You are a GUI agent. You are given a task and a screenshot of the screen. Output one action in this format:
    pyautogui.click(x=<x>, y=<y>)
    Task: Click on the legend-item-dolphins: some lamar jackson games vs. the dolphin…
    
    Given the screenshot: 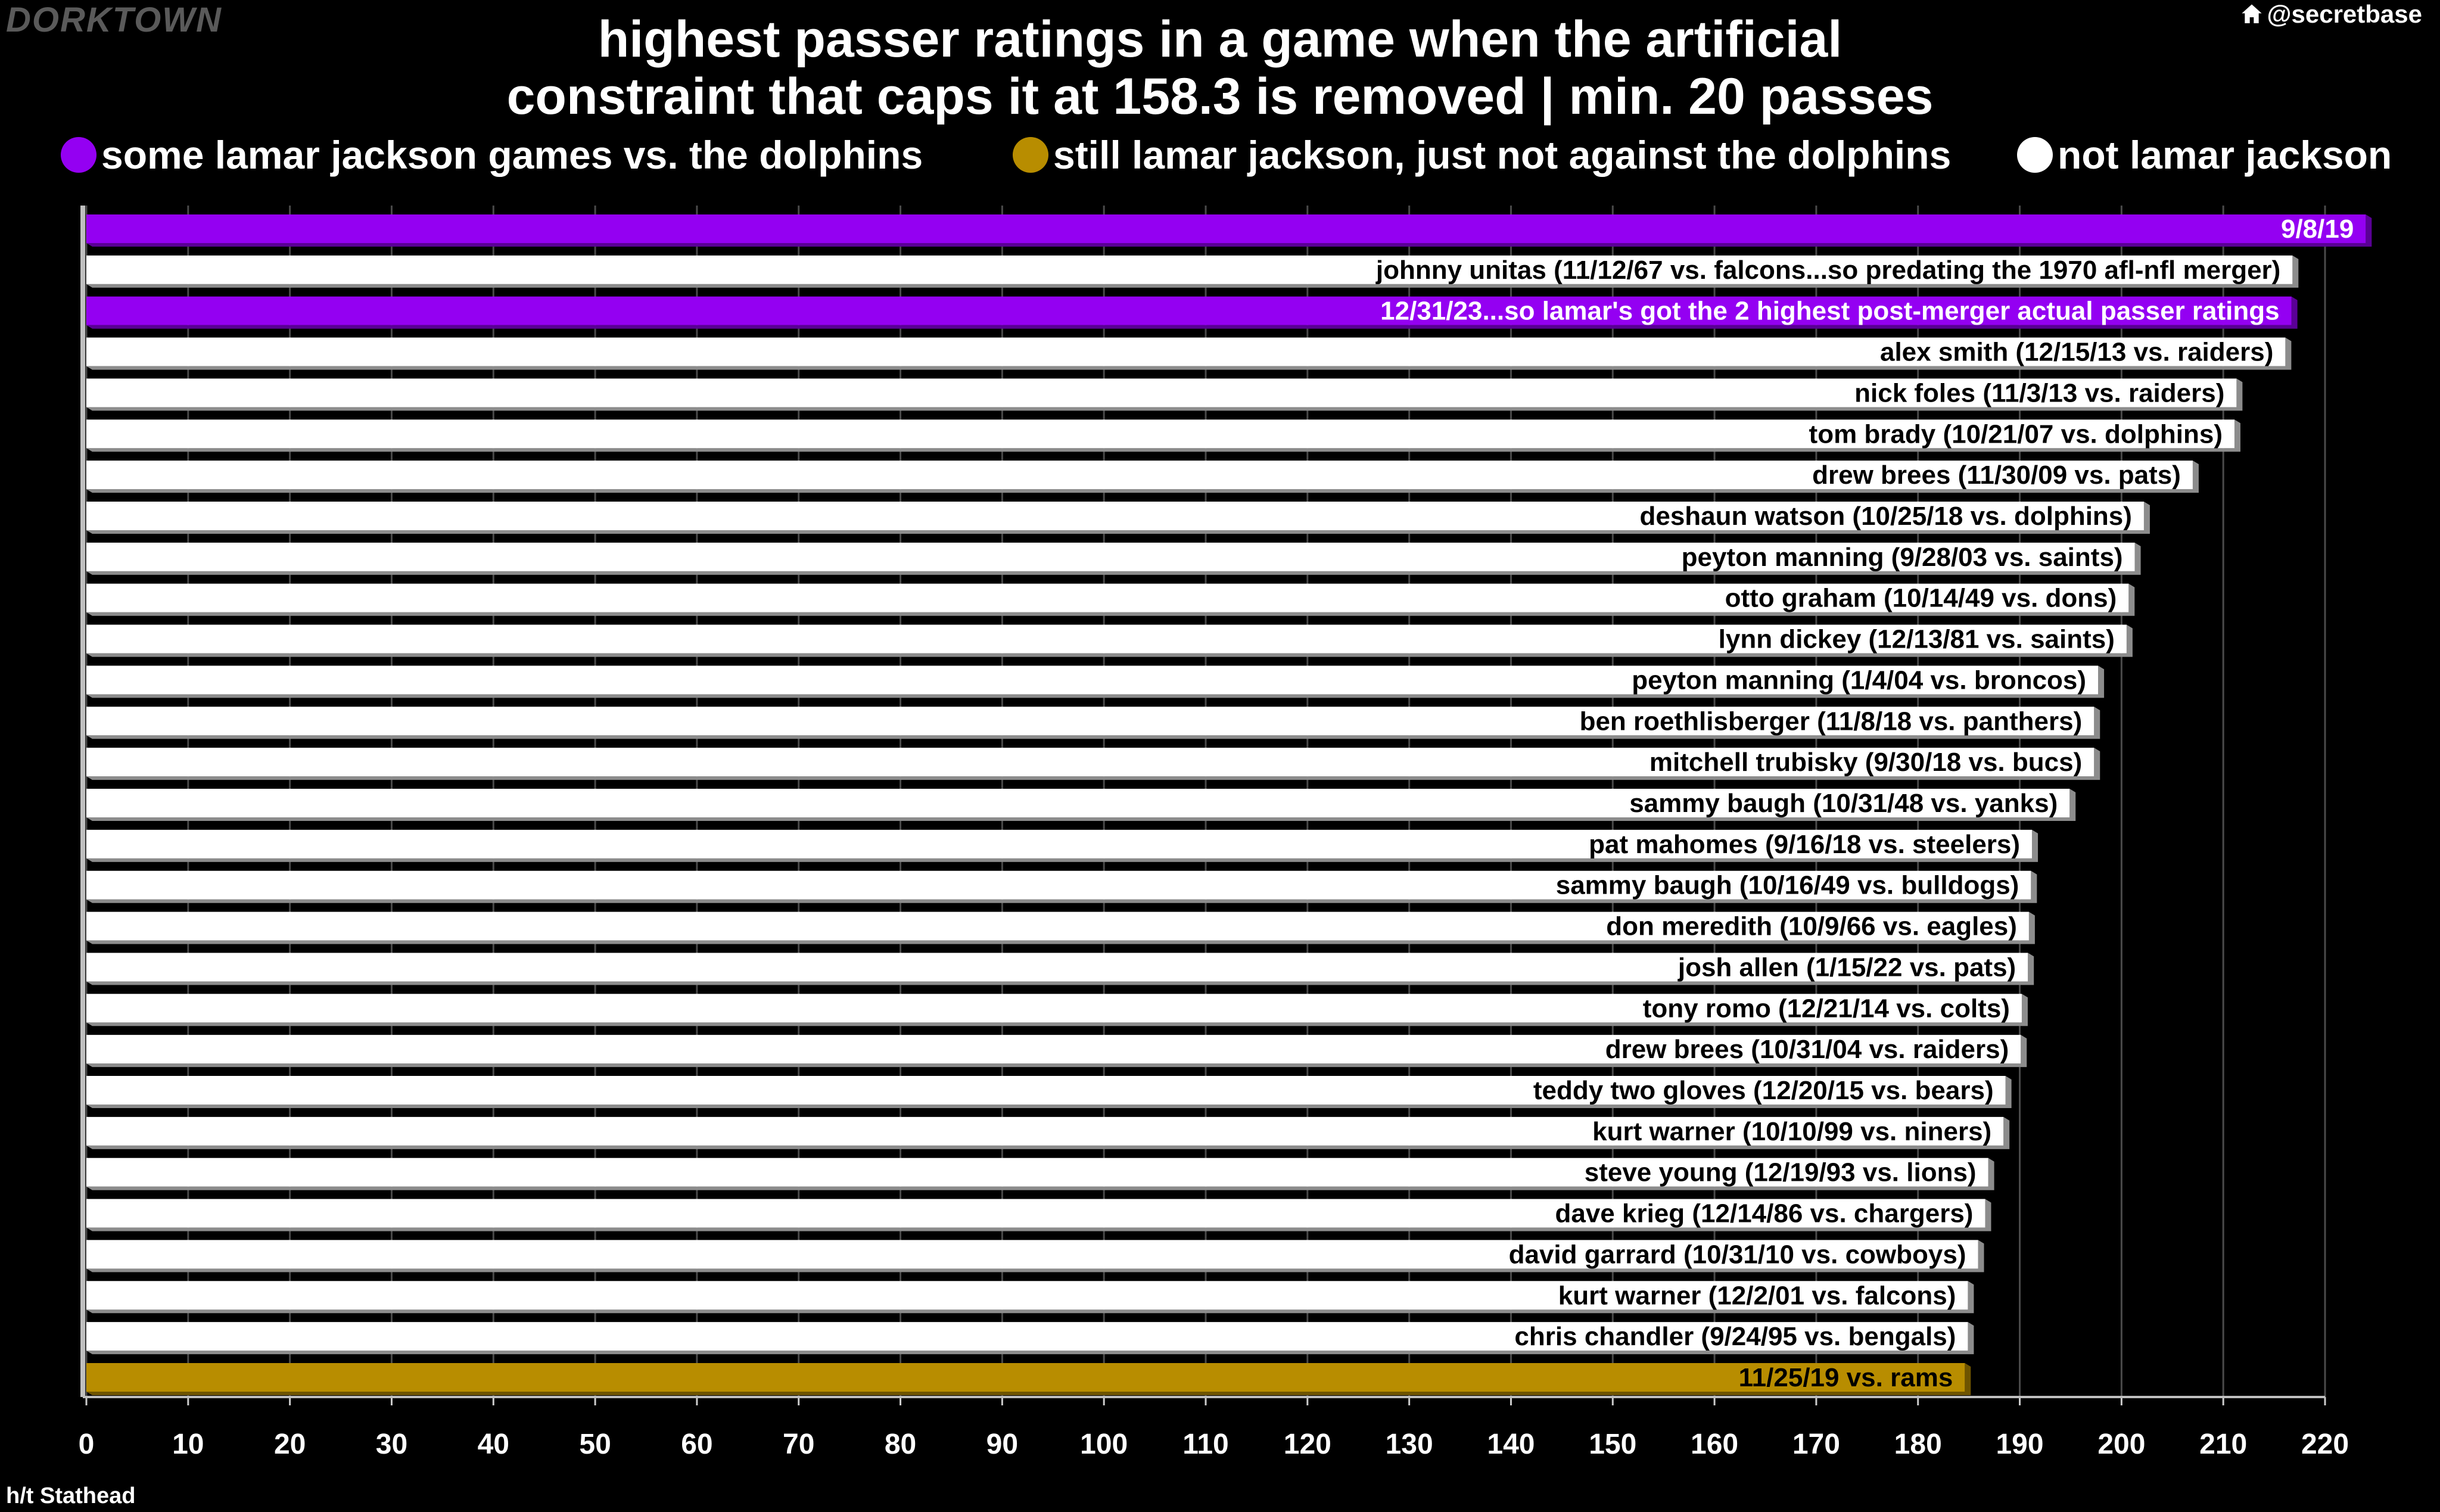 What is the action you would take?
    pyautogui.click(x=492, y=155)
    